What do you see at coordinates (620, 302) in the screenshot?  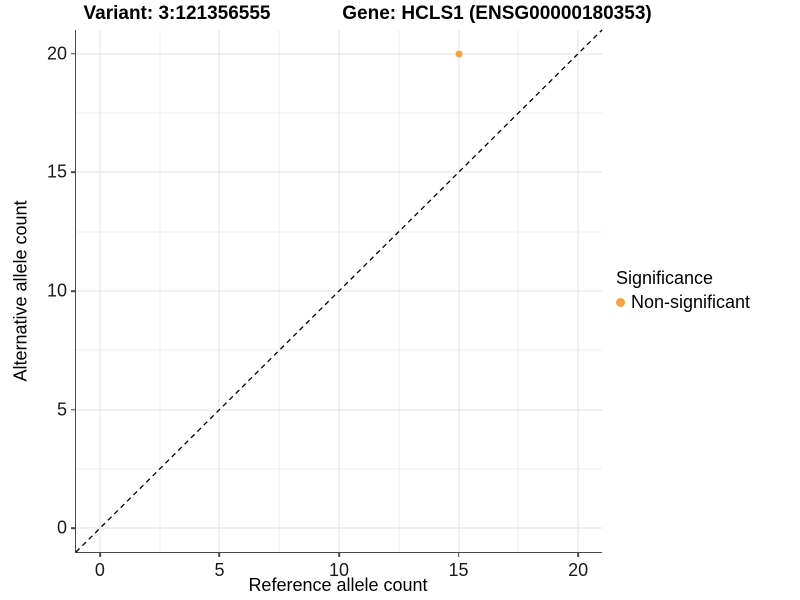 I see `legend-point-icon` at bounding box center [620, 302].